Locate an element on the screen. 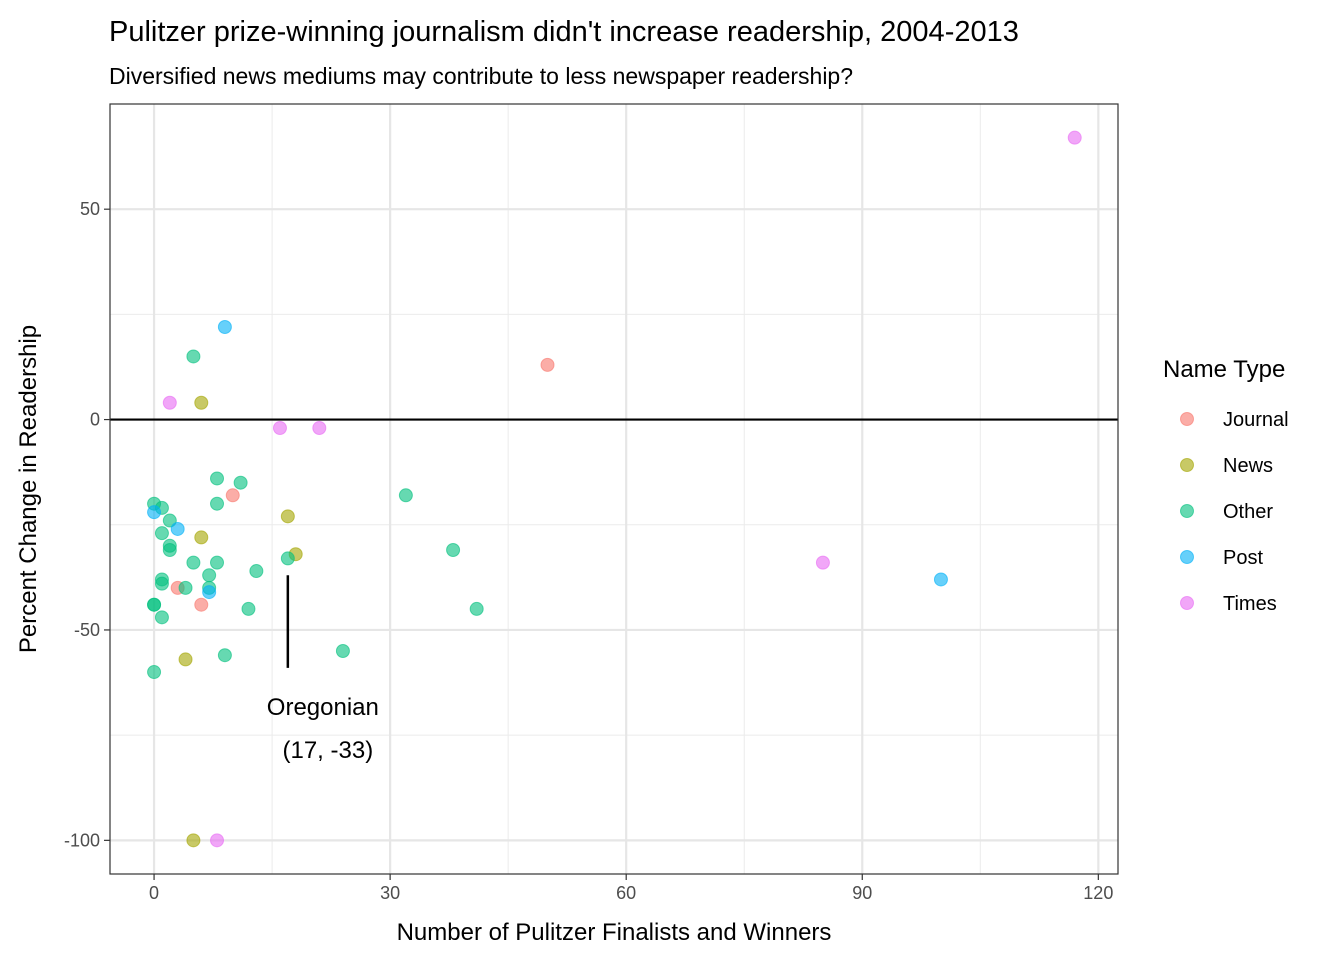 This screenshot has width=1344, height=965. legend-label-post: Post is located at coordinates (1243, 558).